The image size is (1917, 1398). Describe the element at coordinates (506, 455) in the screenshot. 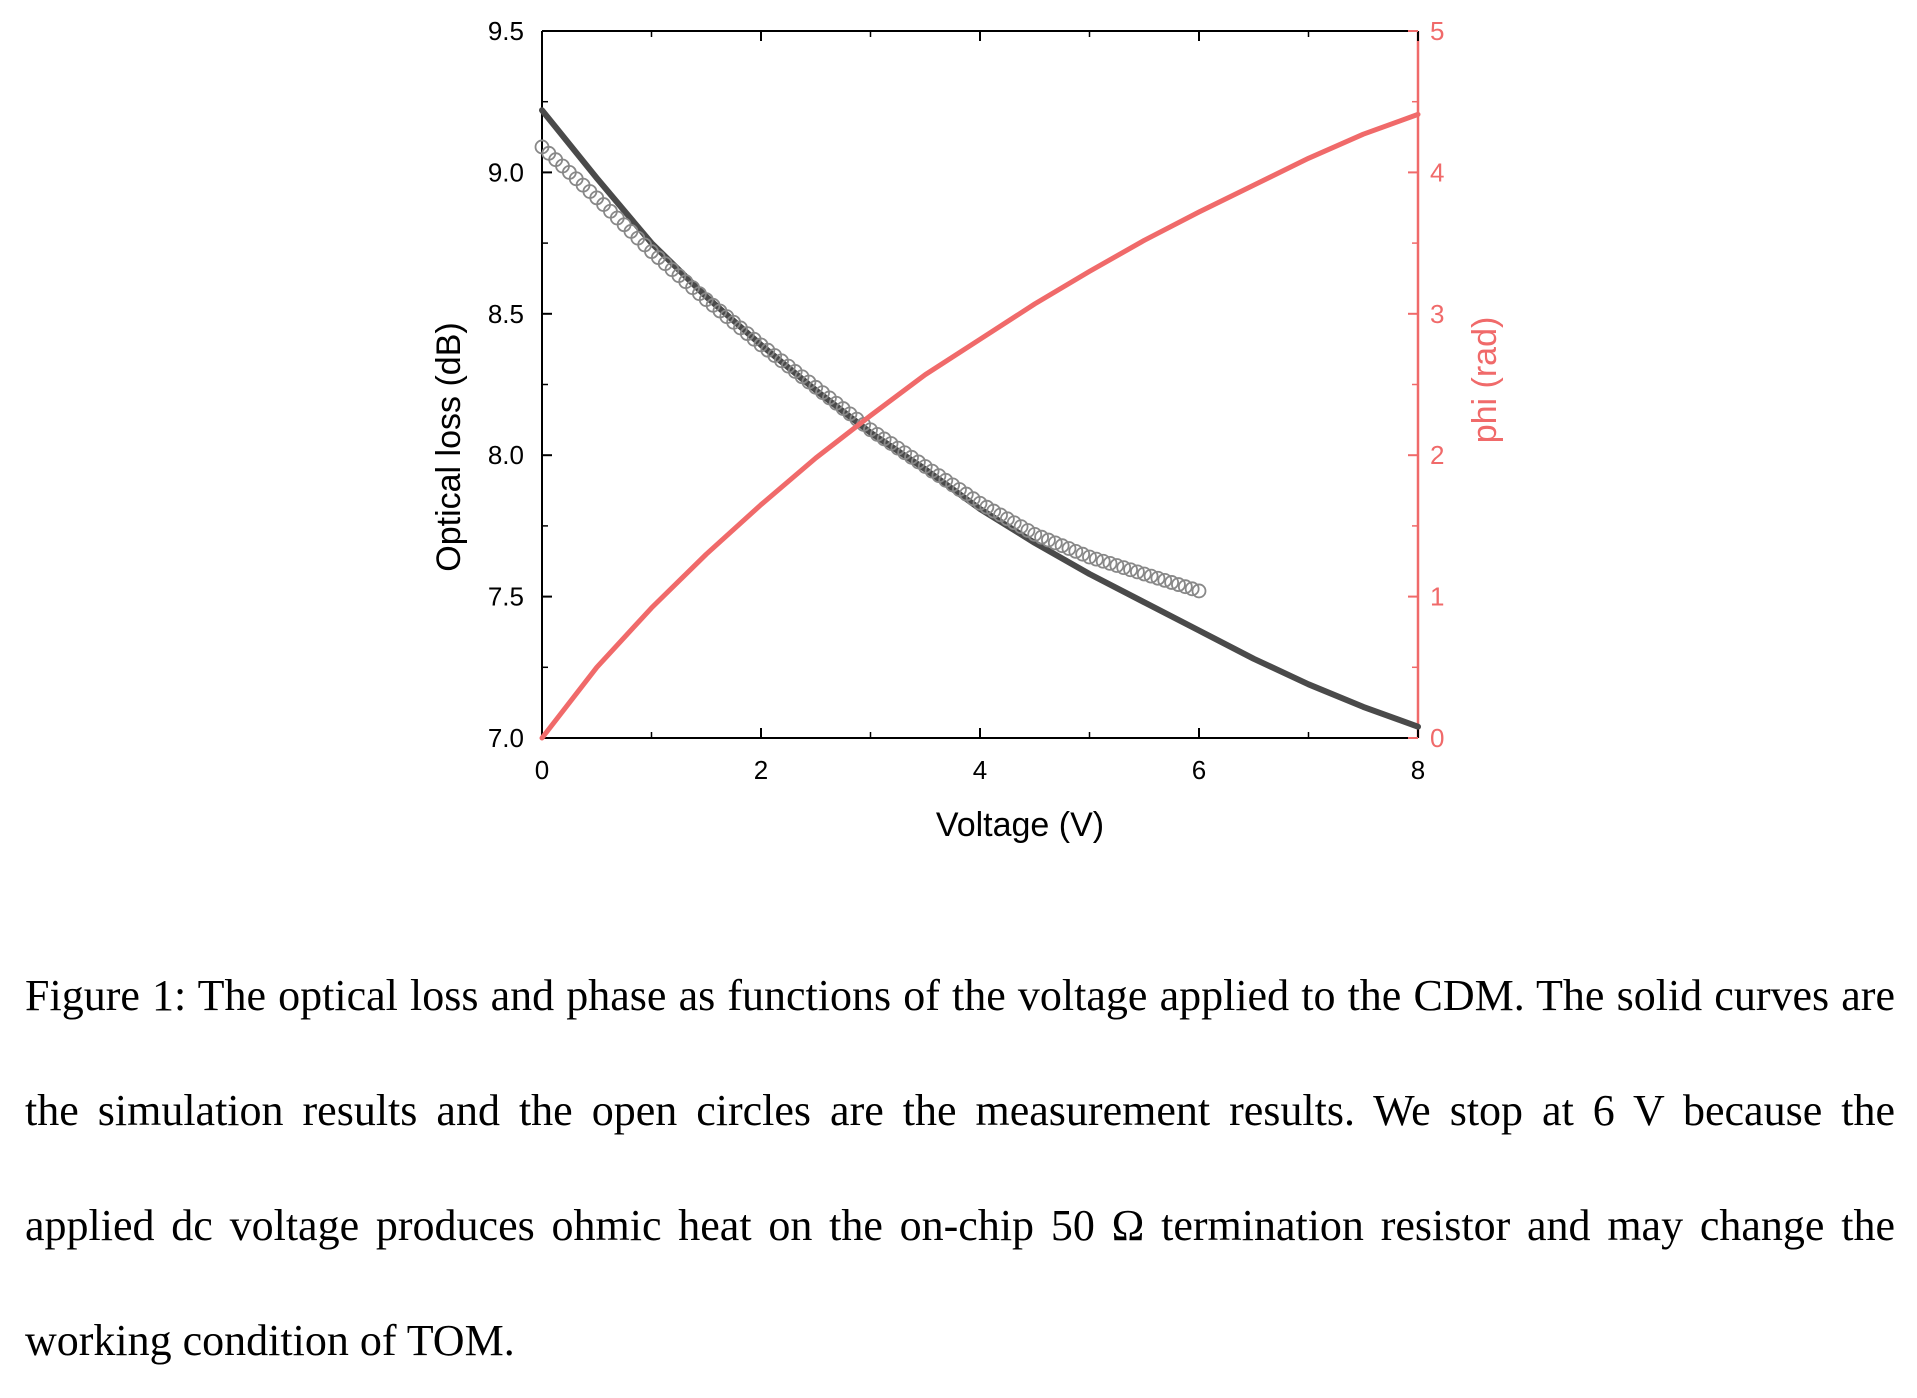

I see `y-tick-label: 8.0` at that location.